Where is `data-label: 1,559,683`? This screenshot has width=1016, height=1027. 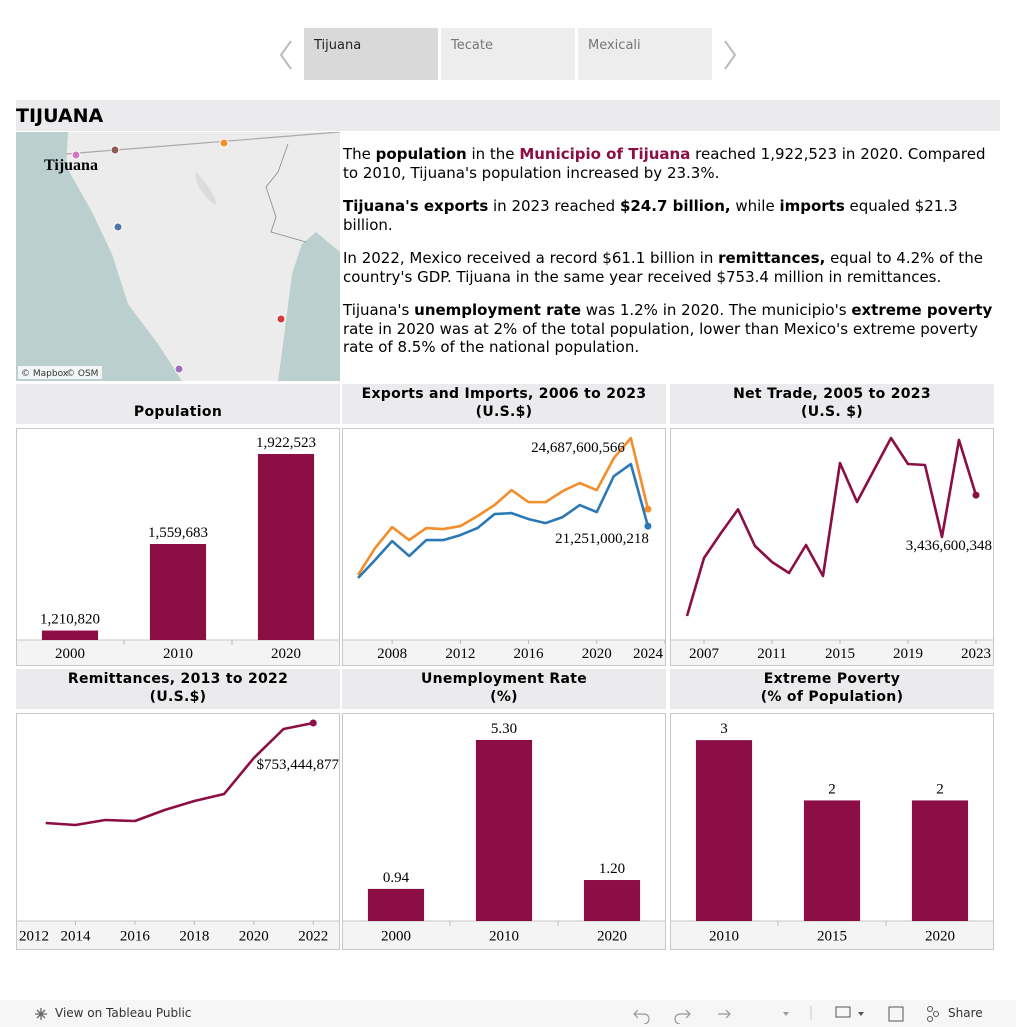 data-label: 1,559,683 is located at coordinates (178, 533).